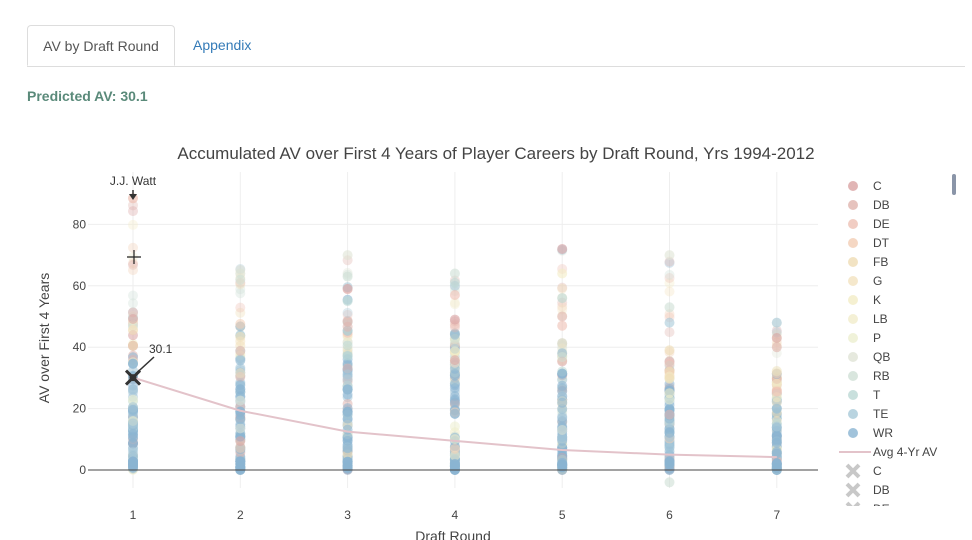 Image resolution: width=972 pixels, height=540 pixels. What do you see at coordinates (141, 280) in the screenshot?
I see `annotations: J.J. Watt 30.1` at bounding box center [141, 280].